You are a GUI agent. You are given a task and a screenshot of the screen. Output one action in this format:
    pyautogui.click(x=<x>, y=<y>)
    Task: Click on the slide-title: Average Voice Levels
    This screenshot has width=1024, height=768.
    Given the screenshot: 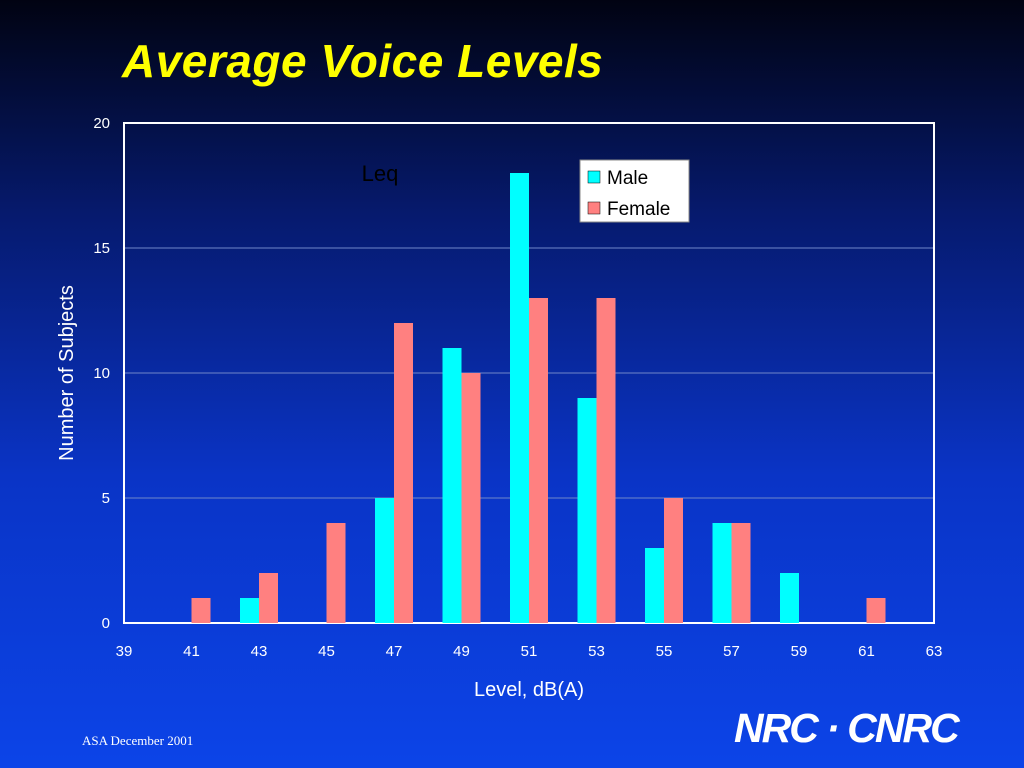 What is the action you would take?
    pyautogui.click(x=363, y=61)
    